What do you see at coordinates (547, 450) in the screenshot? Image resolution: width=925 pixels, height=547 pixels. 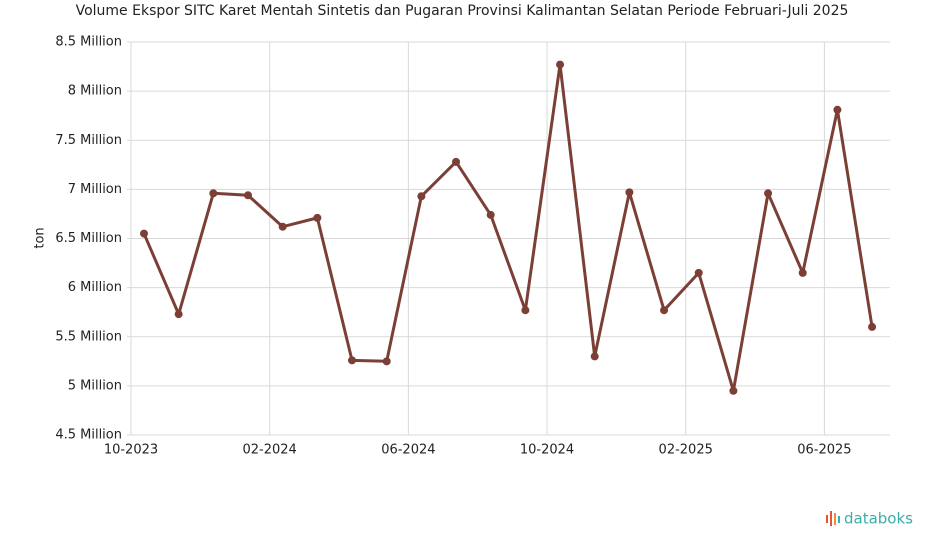 I see `x-tick-label: 10-2024` at bounding box center [547, 450].